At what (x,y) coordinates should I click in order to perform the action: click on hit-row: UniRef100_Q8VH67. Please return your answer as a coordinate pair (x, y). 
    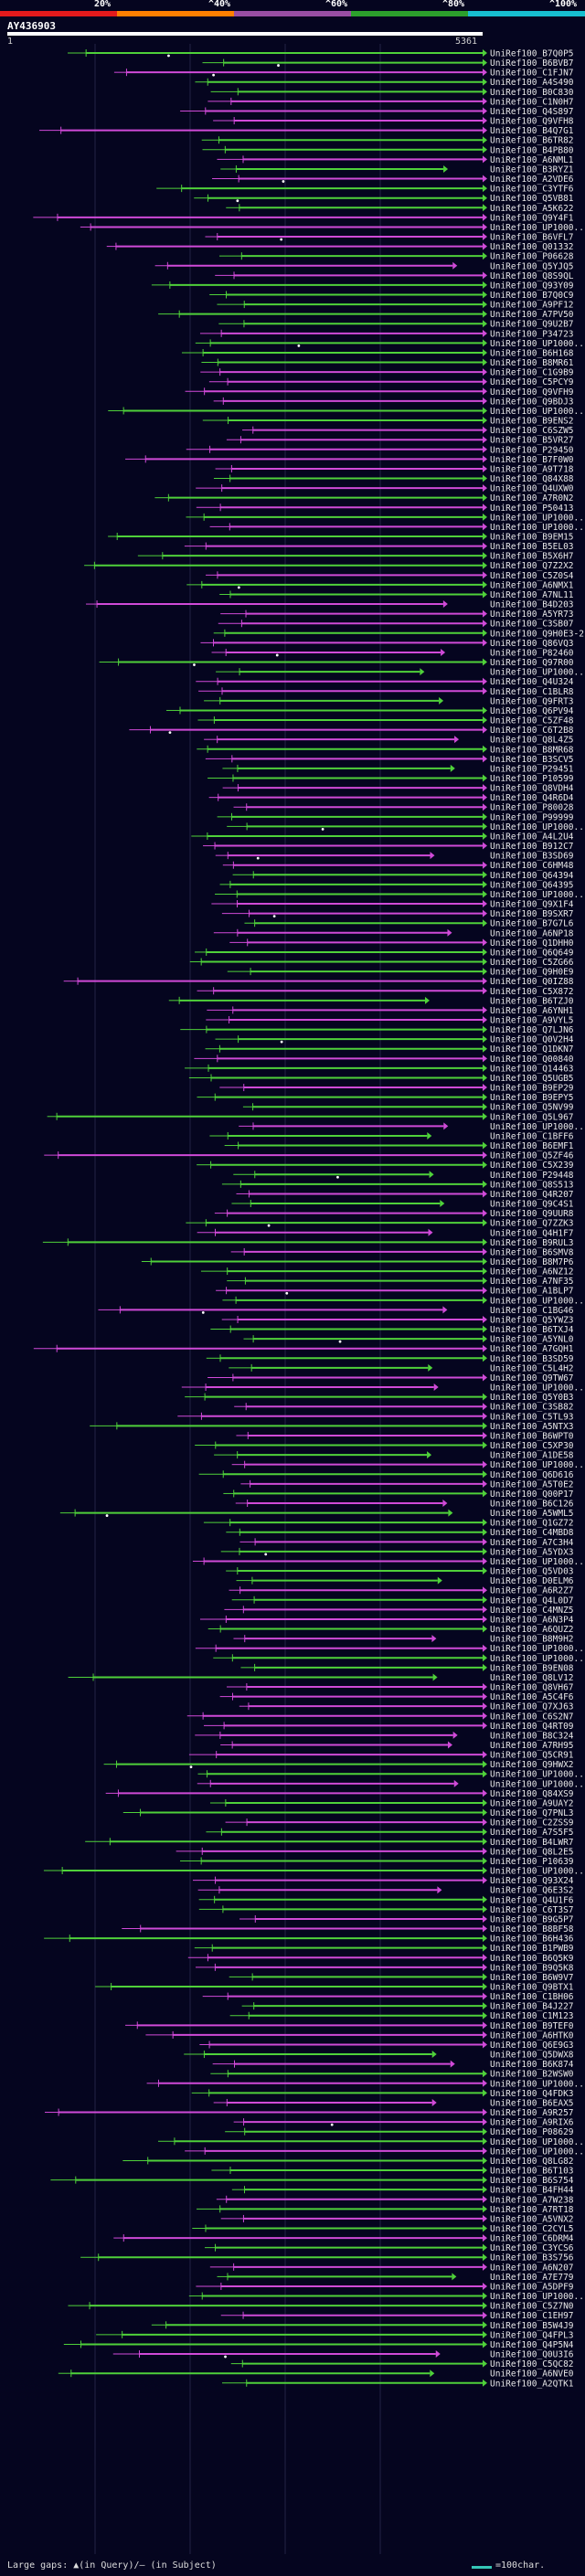
    Looking at the image, I should click on (401, 1688).